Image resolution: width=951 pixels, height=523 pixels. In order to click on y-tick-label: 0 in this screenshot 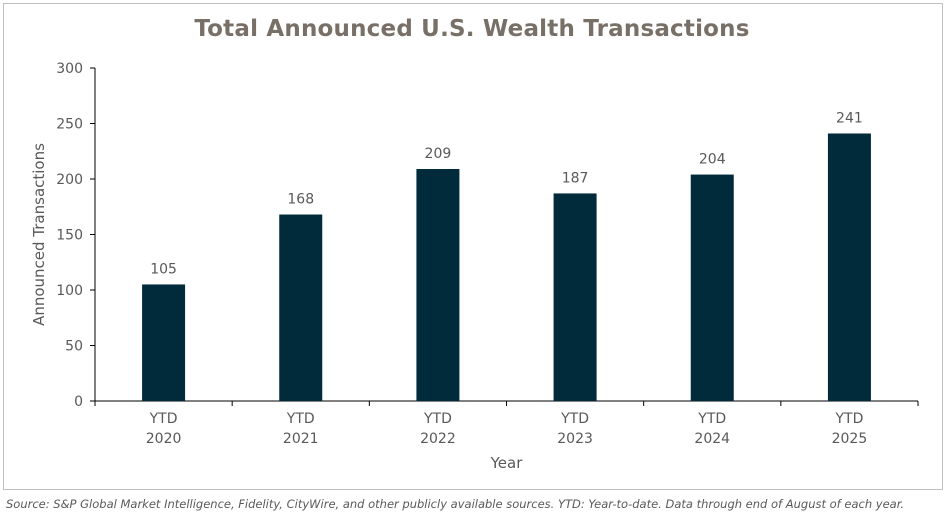, I will do `click(78, 402)`.